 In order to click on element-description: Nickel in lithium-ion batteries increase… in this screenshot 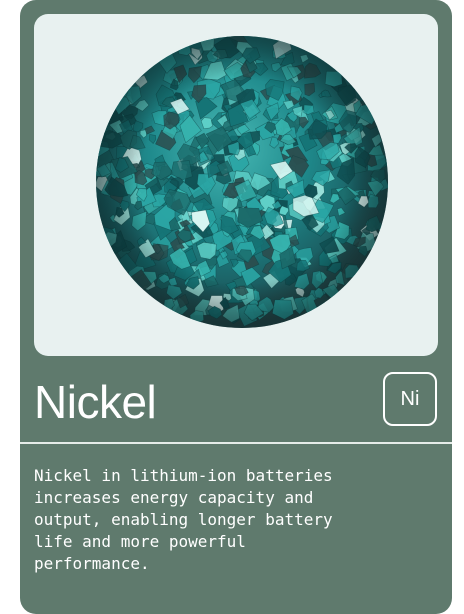, I will do `click(183, 519)`.